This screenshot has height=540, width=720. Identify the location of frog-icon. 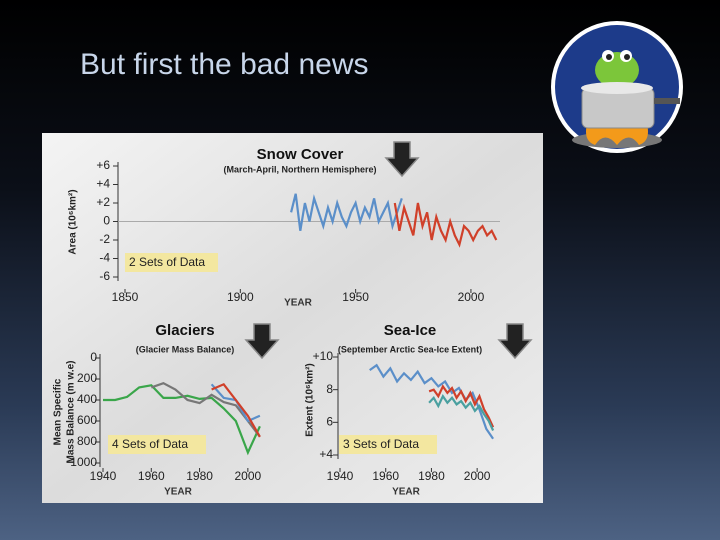
(617, 87).